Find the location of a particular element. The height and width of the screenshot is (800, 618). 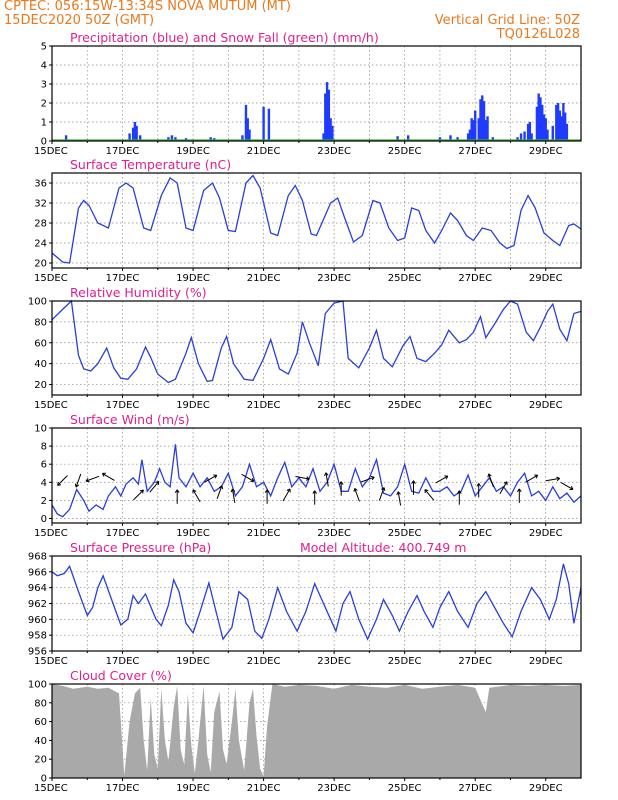

panel2-frame is located at coordinates (316, 220).